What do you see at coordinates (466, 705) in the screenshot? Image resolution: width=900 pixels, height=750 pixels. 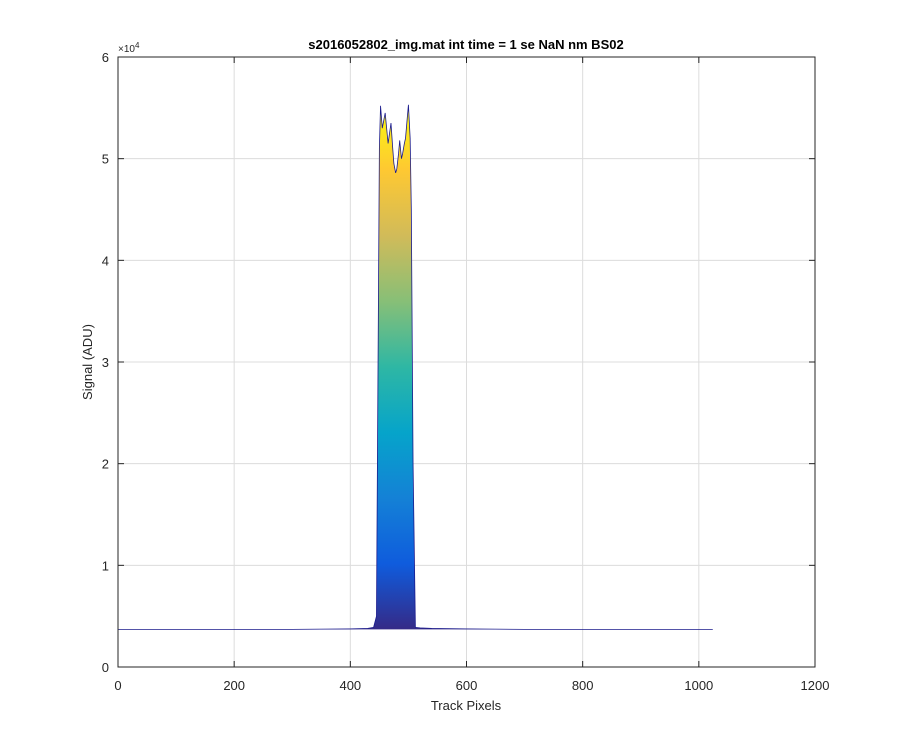 I see `x-axis-label: Track Pixels` at bounding box center [466, 705].